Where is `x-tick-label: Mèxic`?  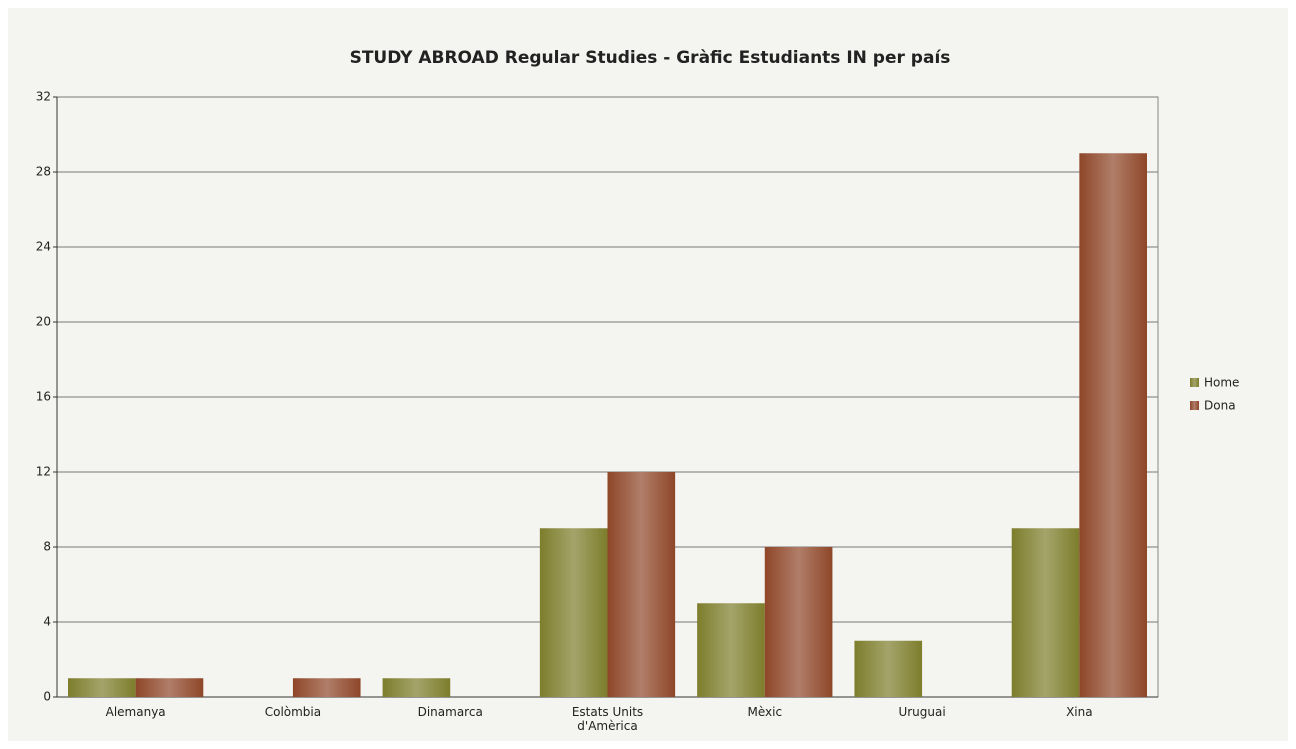 x-tick-label: Mèxic is located at coordinates (765, 712).